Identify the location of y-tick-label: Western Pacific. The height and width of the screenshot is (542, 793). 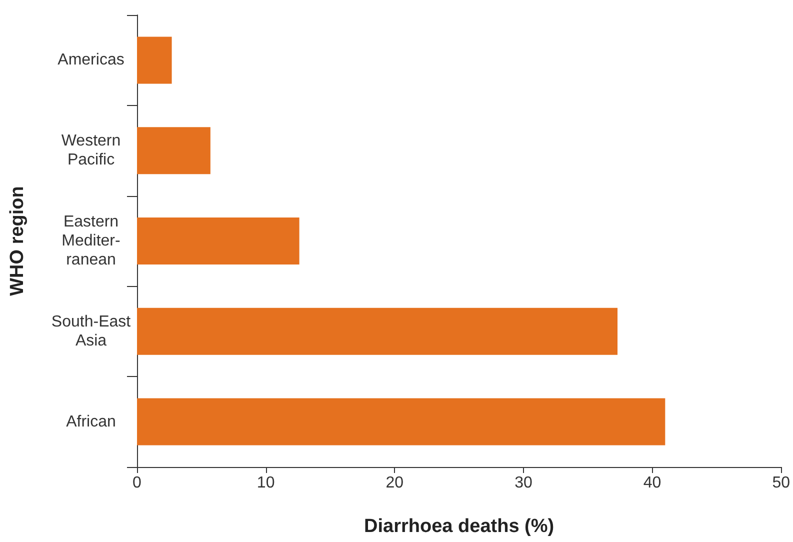
(91, 150).